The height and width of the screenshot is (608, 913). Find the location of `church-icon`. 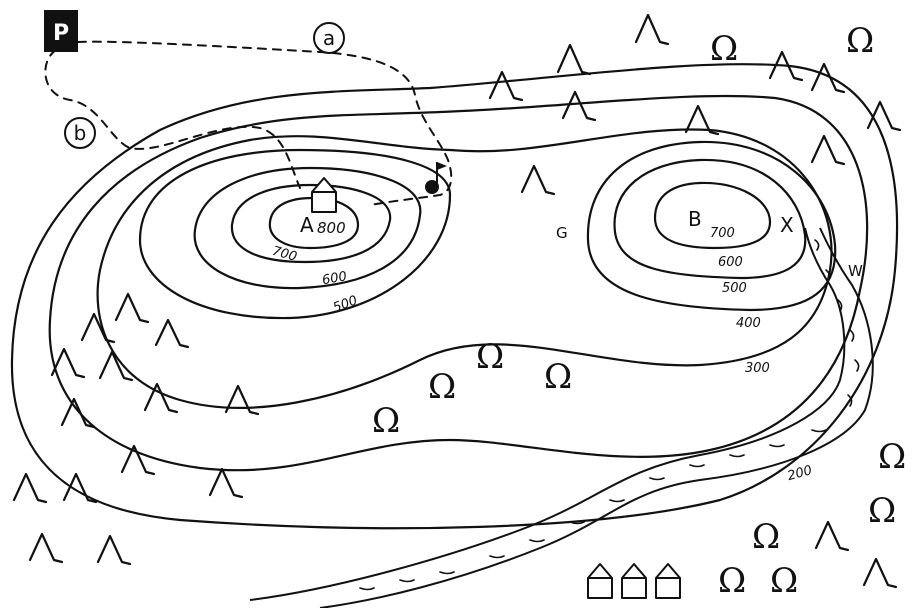

church-icon is located at coordinates (324, 195).